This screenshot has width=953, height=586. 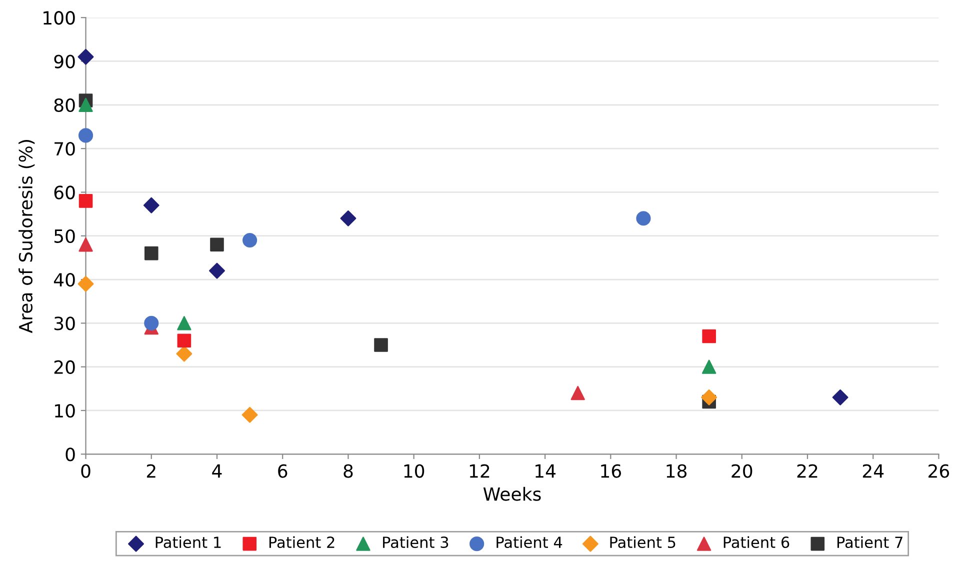 I want to click on x-tick-label: 10, so click(x=414, y=471).